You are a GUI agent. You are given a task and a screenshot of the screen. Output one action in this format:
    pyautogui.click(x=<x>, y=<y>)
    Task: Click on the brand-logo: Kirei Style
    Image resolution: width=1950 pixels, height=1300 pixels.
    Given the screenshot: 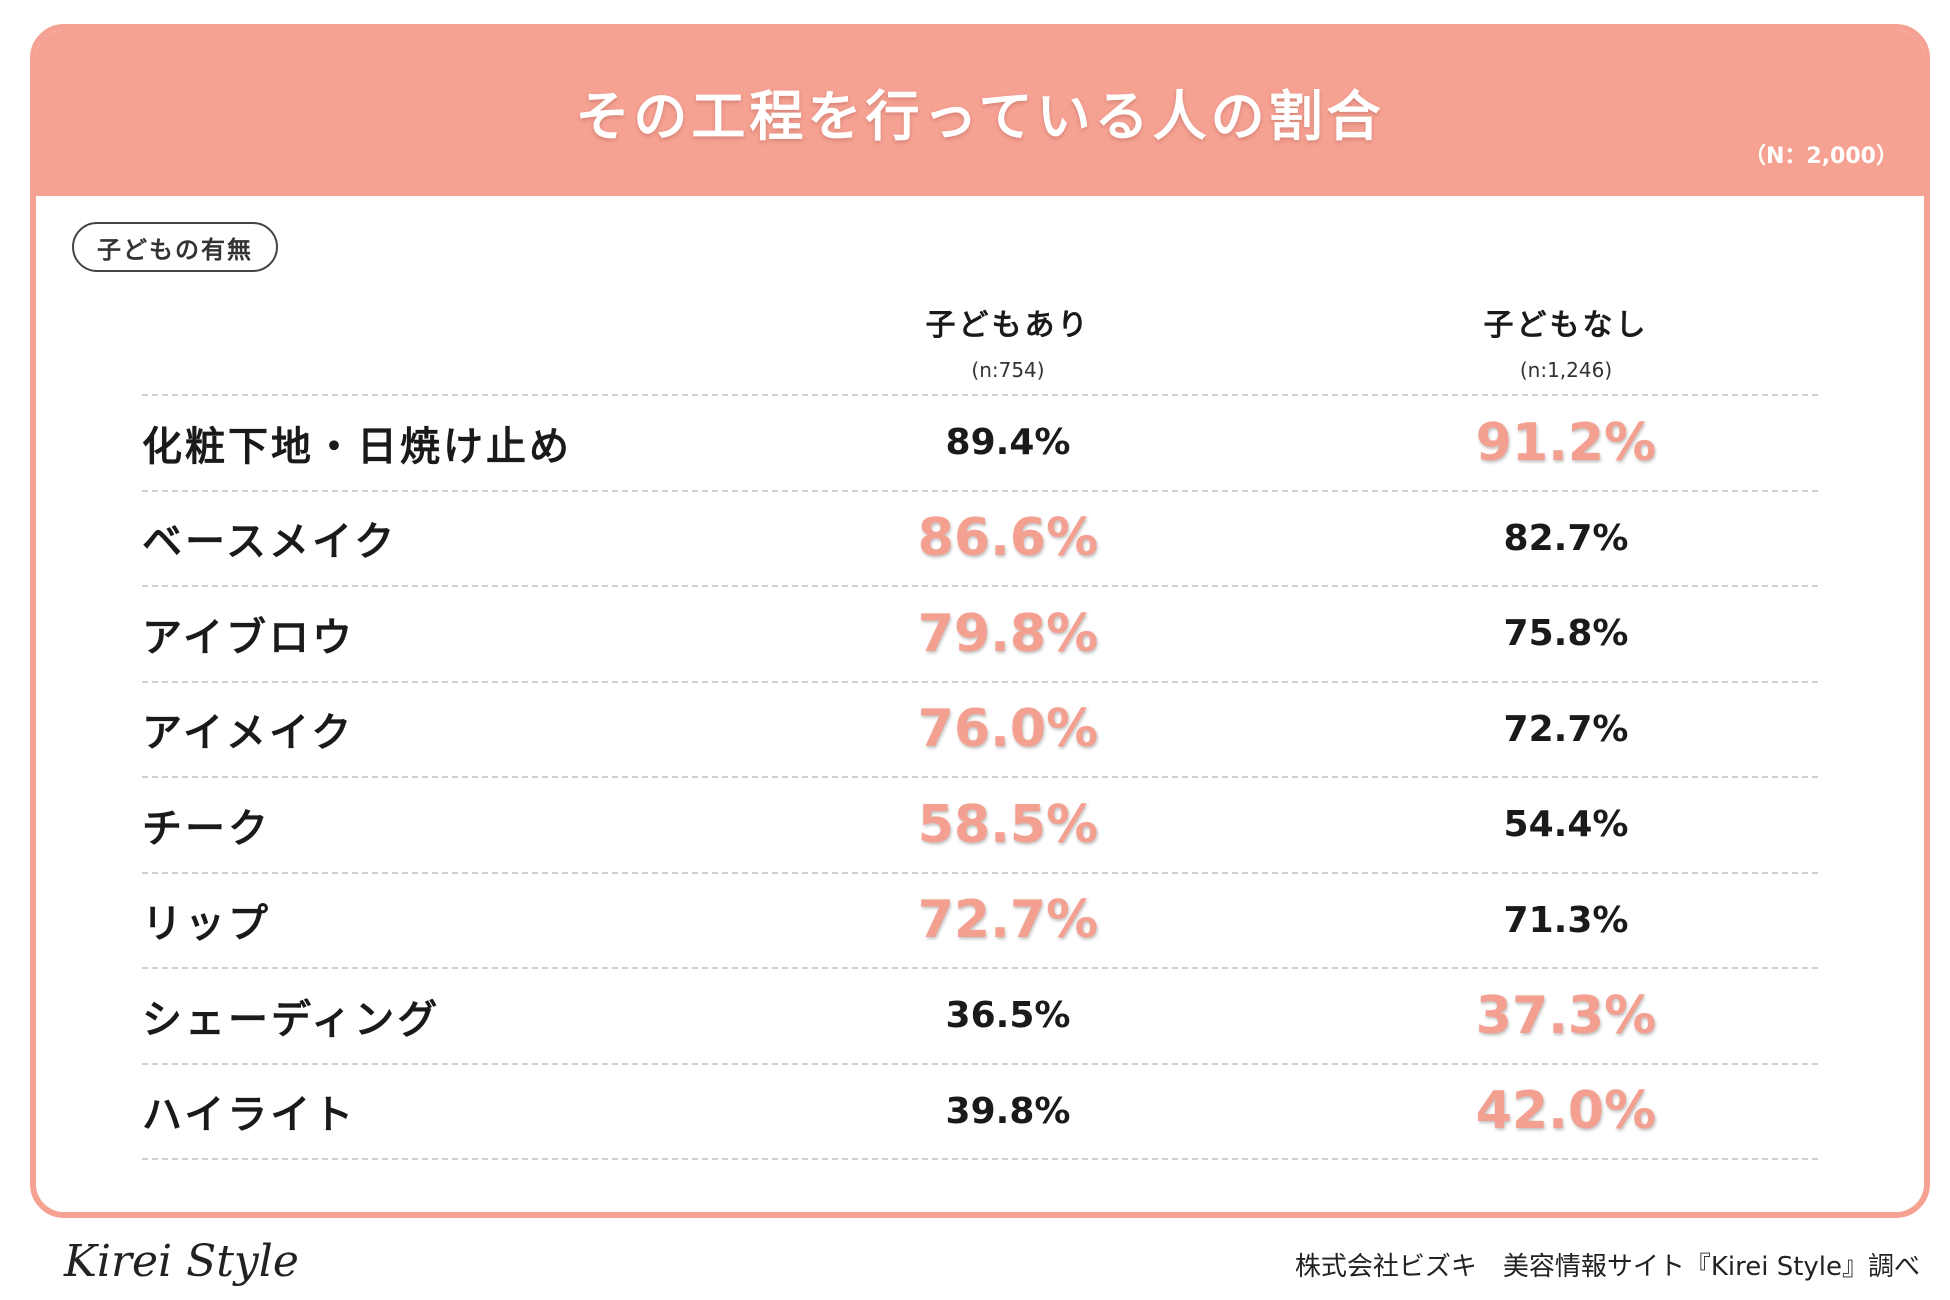 What is the action you would take?
    pyautogui.click(x=181, y=1261)
    